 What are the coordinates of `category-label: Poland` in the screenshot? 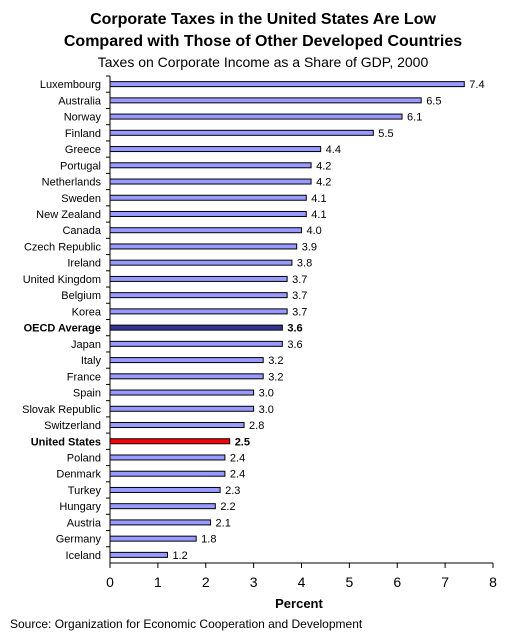 It's located at (84, 458).